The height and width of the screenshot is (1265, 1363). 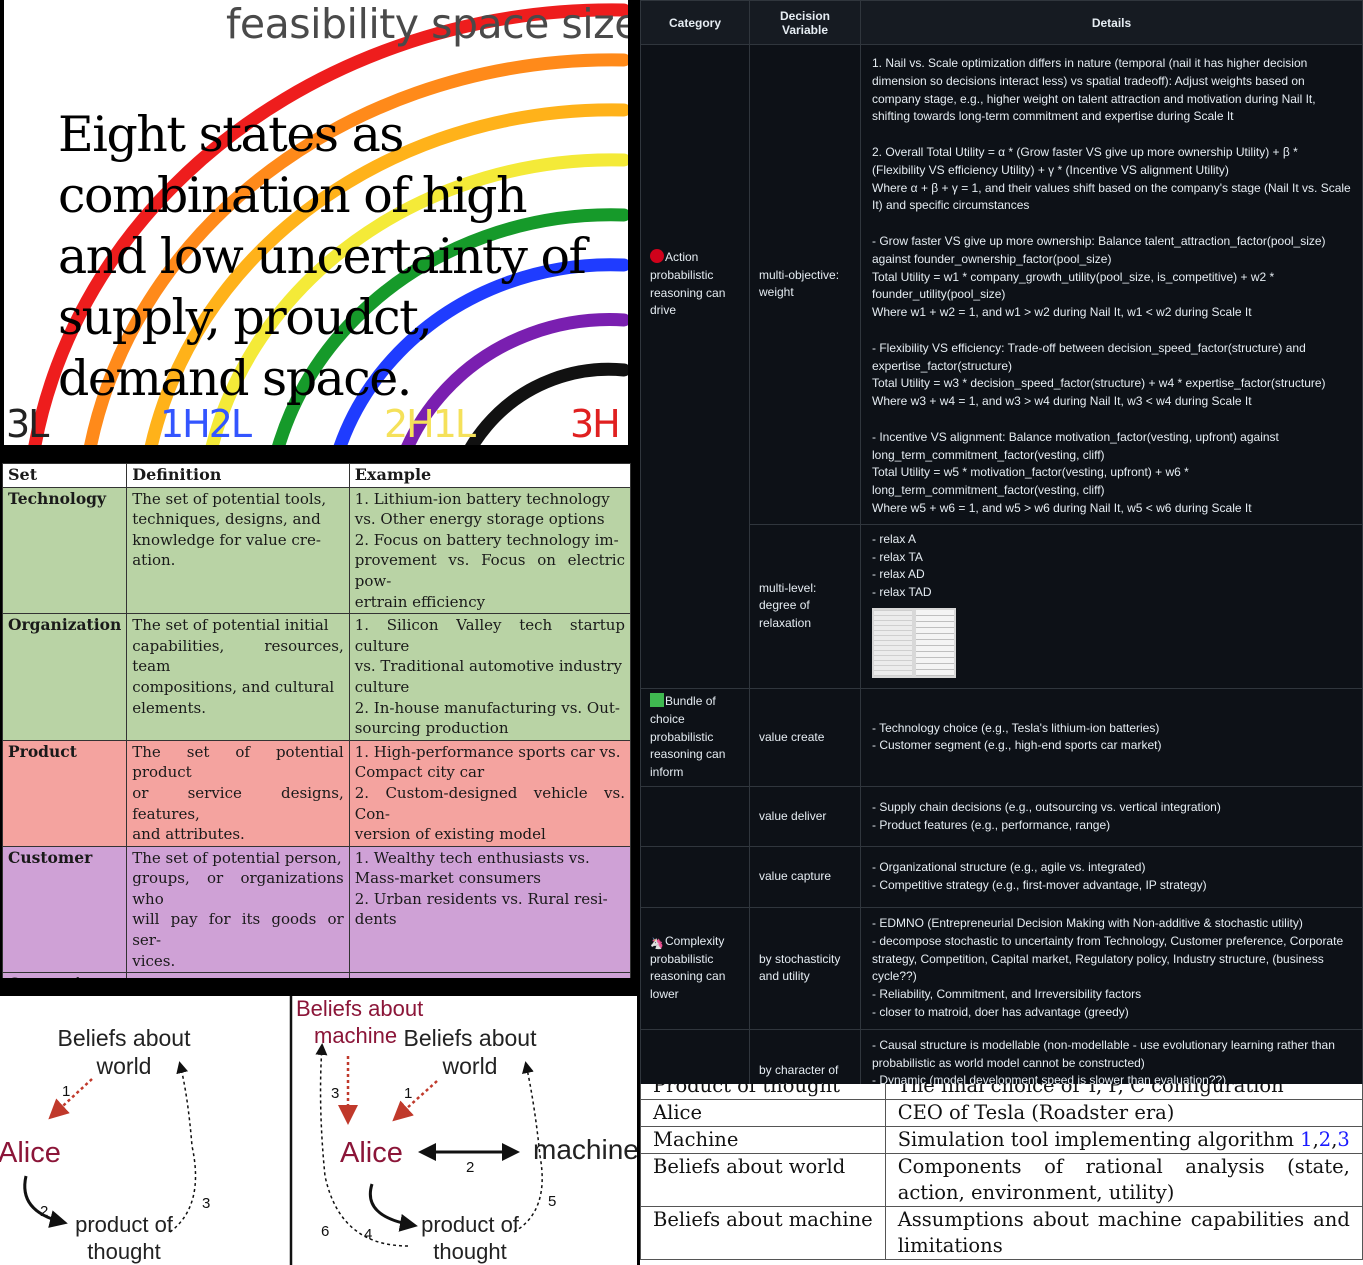 I want to click on left-num-1: 1, so click(x=66, y=1091).